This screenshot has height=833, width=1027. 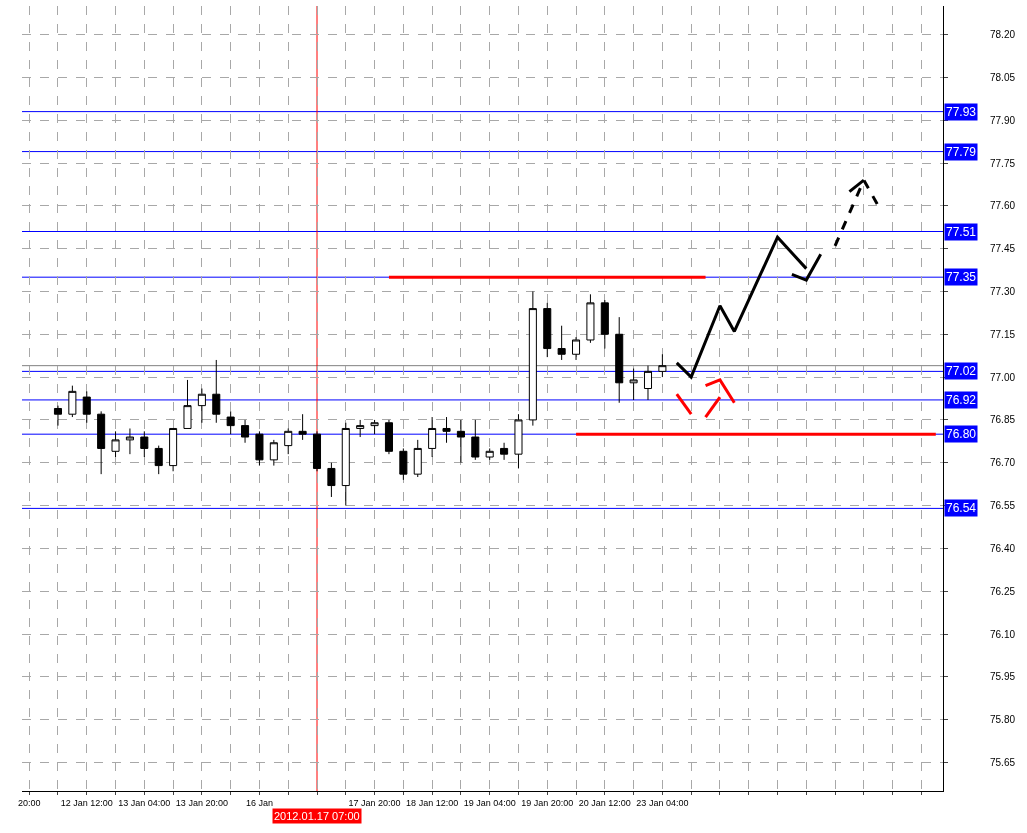 What do you see at coordinates (432, 802) in the screenshot?
I see `x-tick-label: 18 Jan 12:00` at bounding box center [432, 802].